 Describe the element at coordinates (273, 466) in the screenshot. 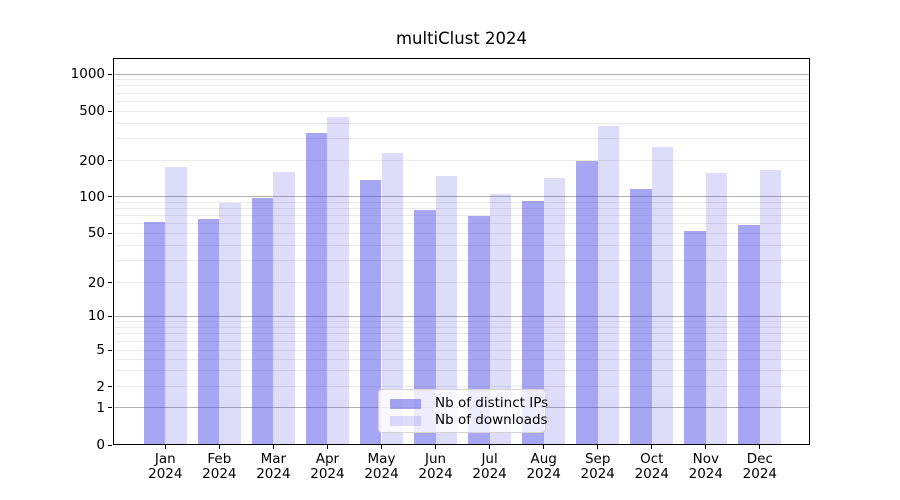

I see `x-tick-label: Mar 2024` at that location.